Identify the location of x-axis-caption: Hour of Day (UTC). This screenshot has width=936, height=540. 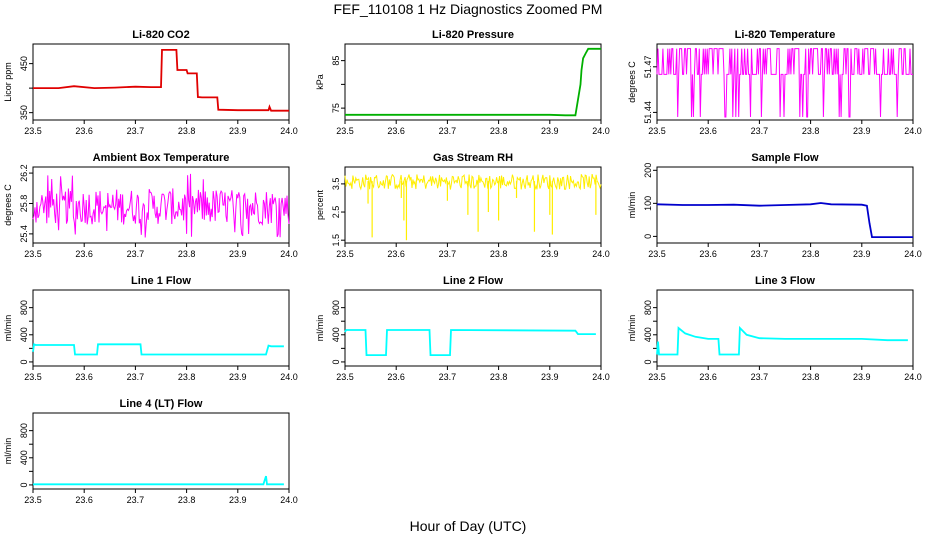
(468, 526).